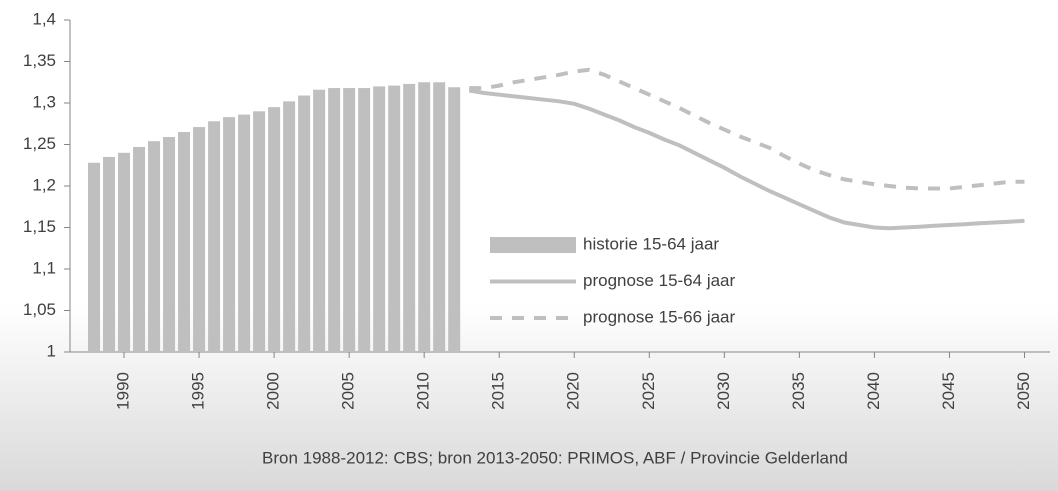 The height and width of the screenshot is (491, 1058). What do you see at coordinates (1023, 391) in the screenshot?
I see `x-tick-label: 2050` at bounding box center [1023, 391].